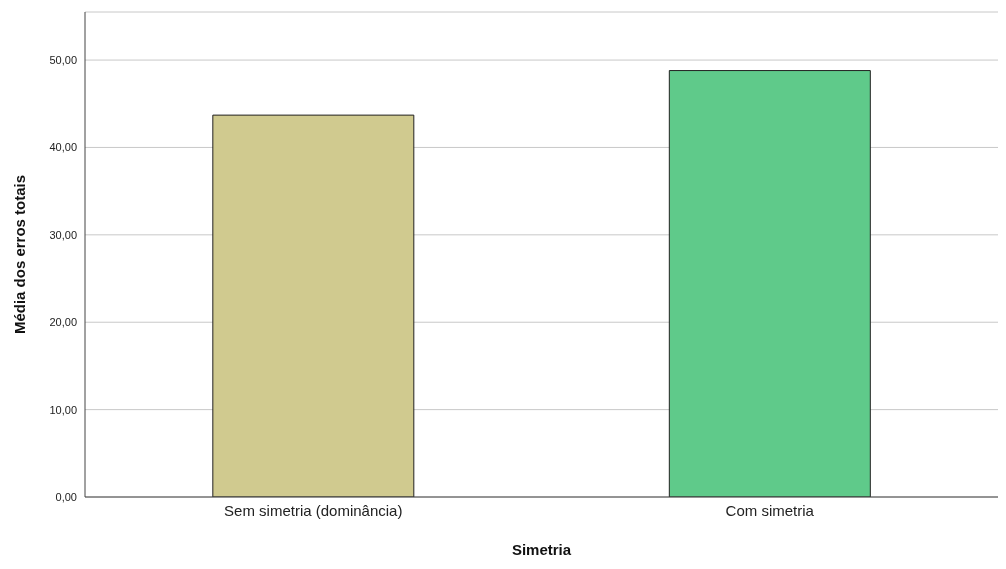 This screenshot has width=1006, height=569. Describe the element at coordinates (20, 254) in the screenshot. I see `y-axis-title: Média dos erros totais` at that location.